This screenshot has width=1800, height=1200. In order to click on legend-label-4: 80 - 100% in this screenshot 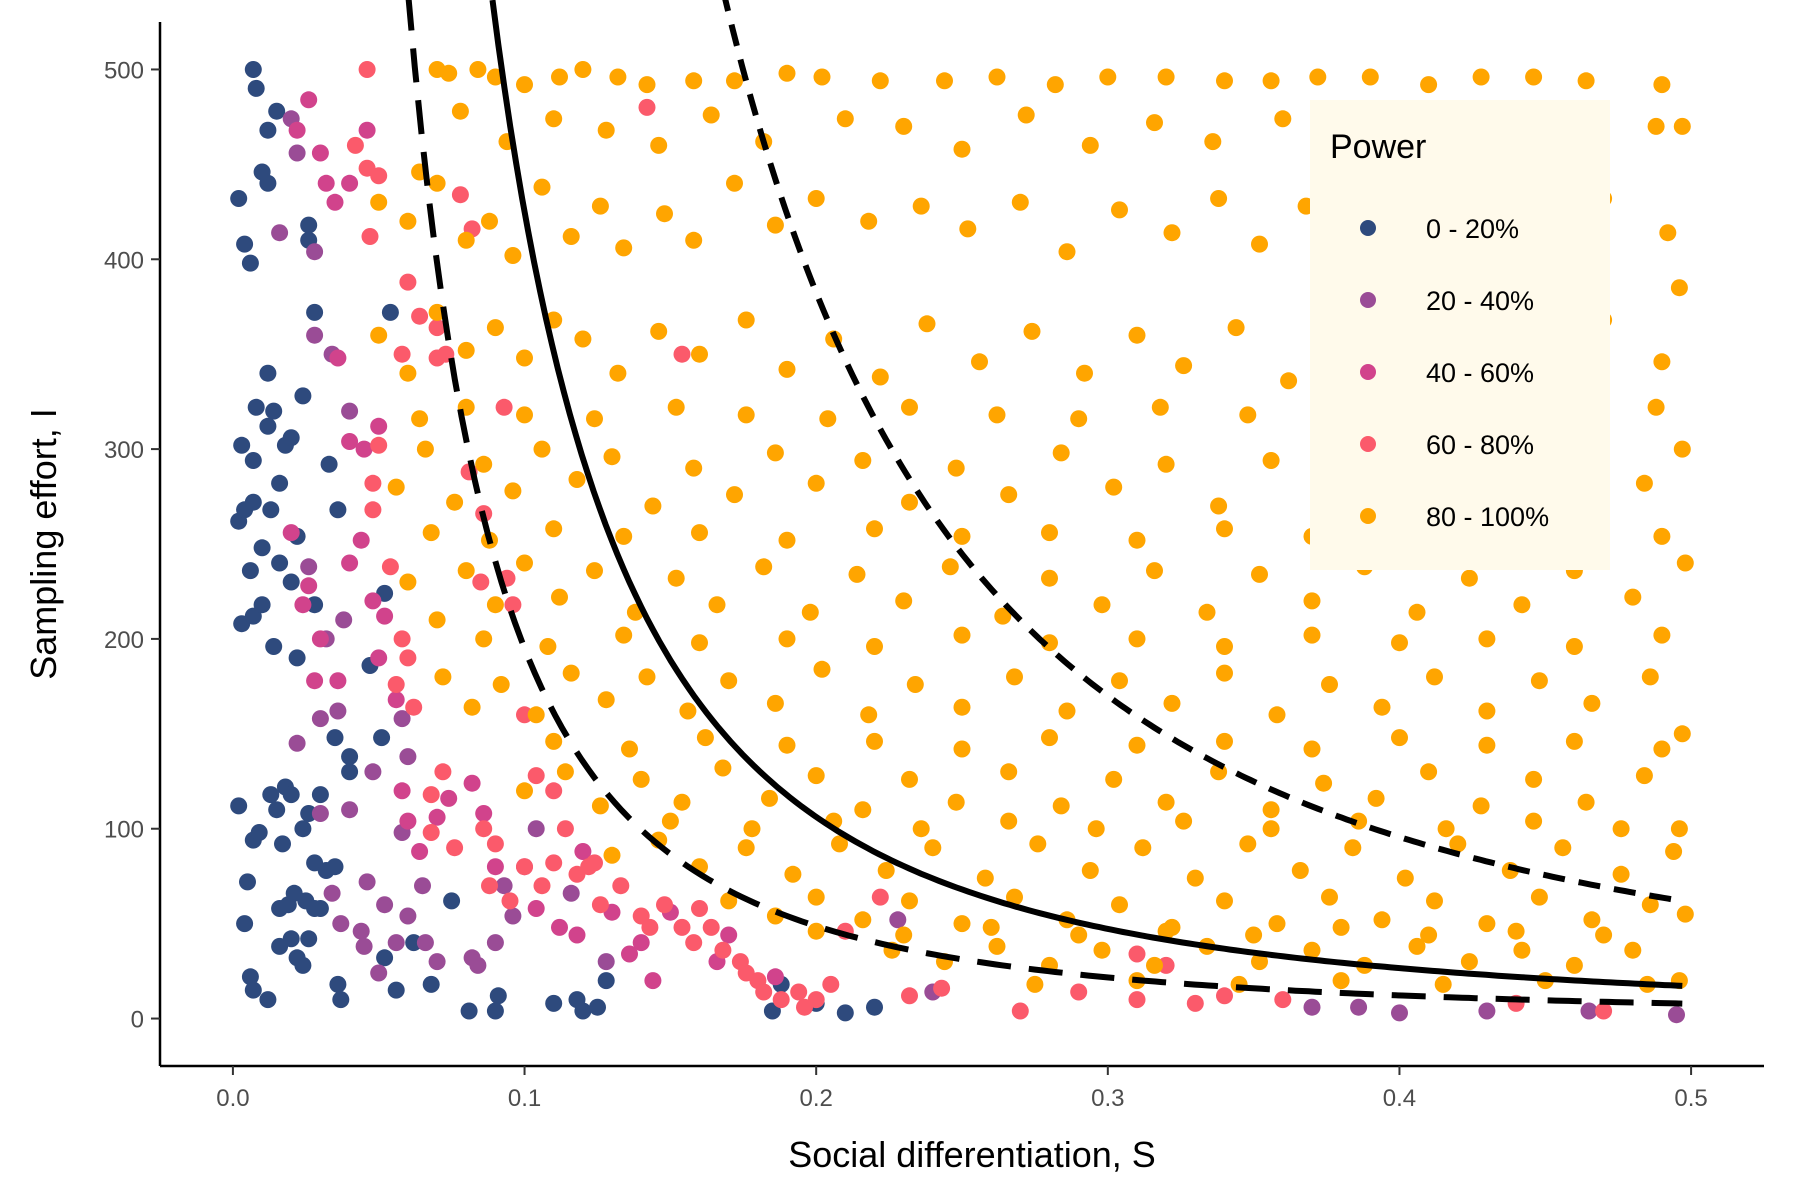, I will do `click(1487, 517)`.